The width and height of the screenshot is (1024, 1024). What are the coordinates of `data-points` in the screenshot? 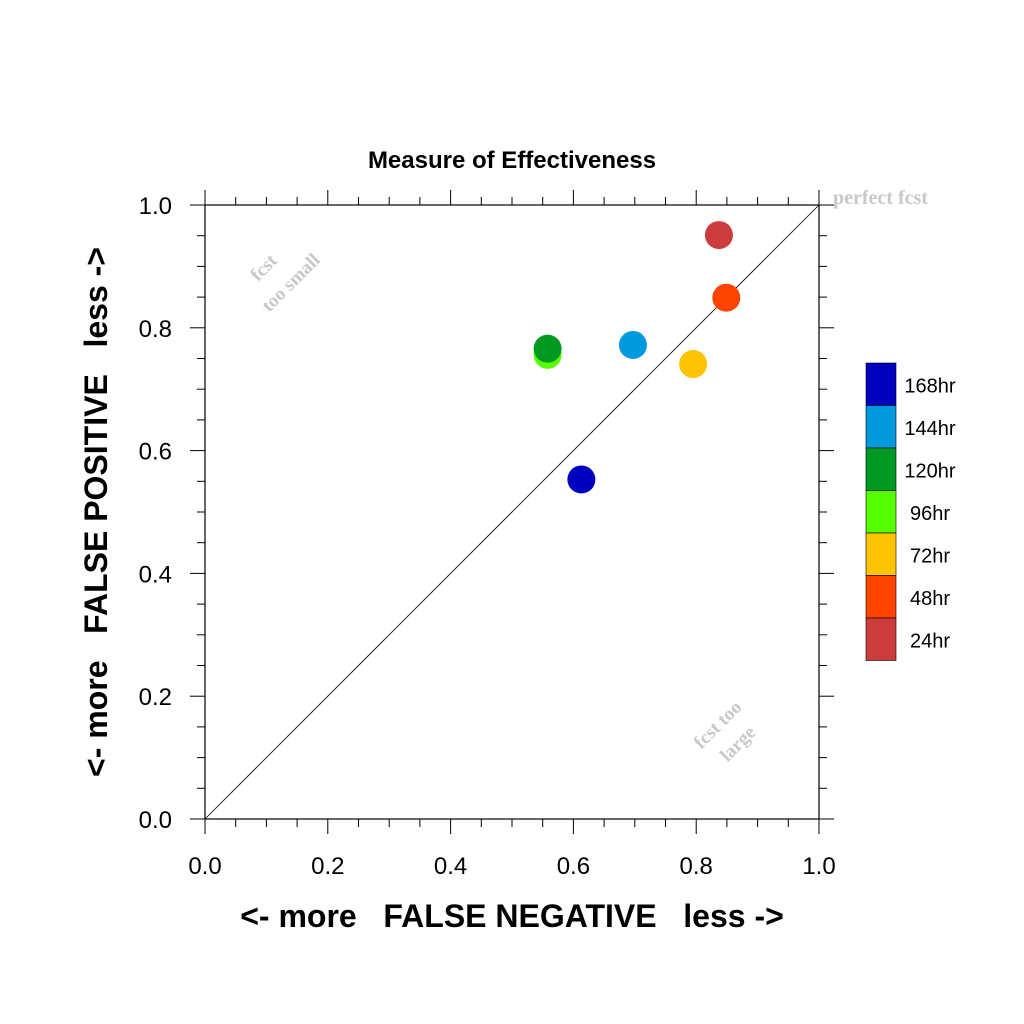 It's located at (637, 357).